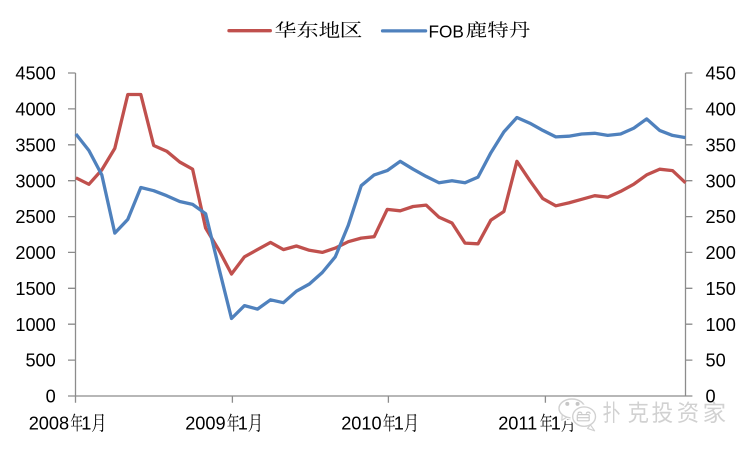  I want to click on svg-text: 2011, so click(517, 424).